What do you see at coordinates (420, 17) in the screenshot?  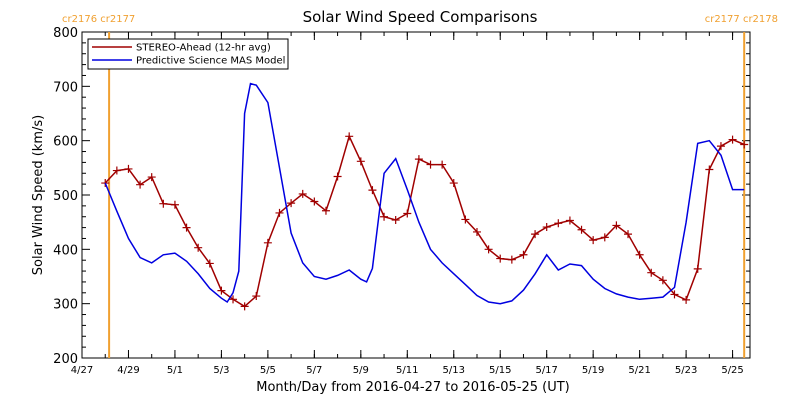 I see `chart-title: Solar Wind Speed Comparisons` at bounding box center [420, 17].